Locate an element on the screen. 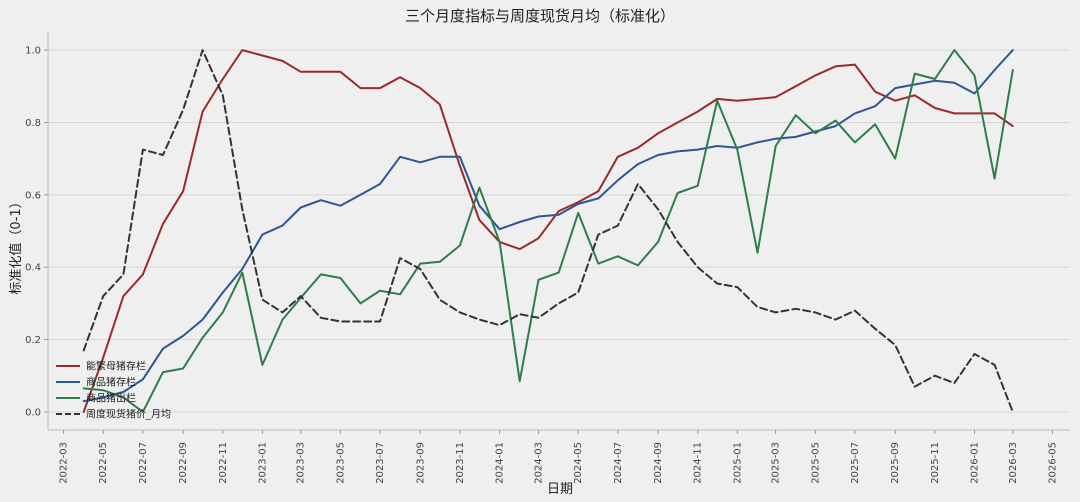  y-tick-label: 1.0 is located at coordinates (33, 51).